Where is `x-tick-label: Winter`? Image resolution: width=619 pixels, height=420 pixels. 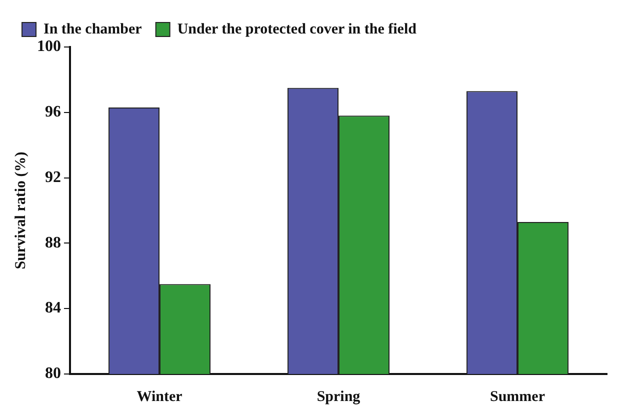 x-tick-label: Winter is located at coordinates (159, 396).